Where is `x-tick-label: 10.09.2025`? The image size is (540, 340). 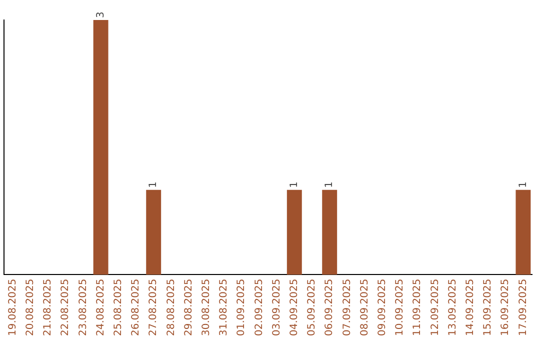 x-tick-label: 10.09.2025 is located at coordinates (400, 307).